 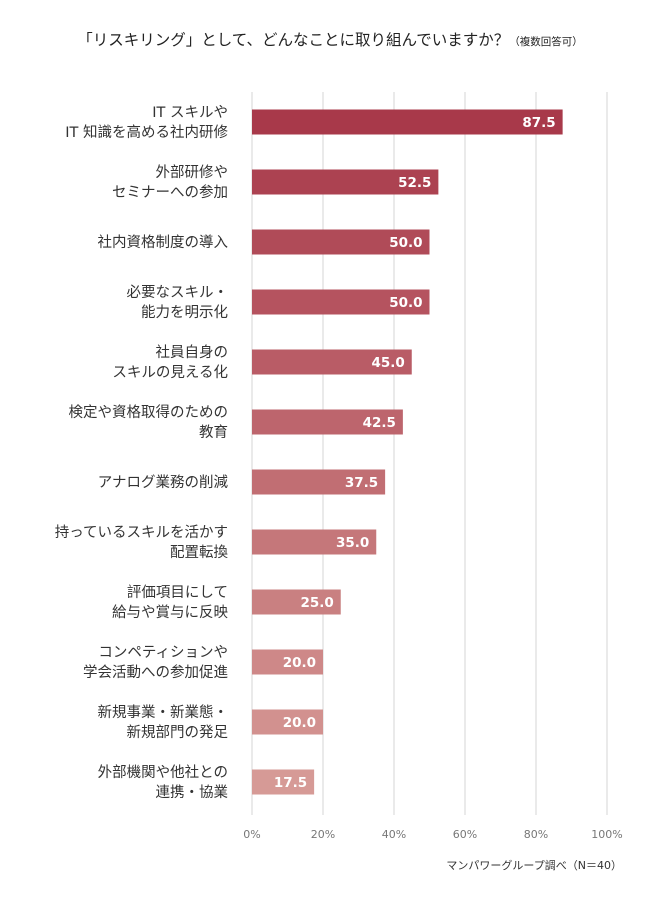 I want to click on bar-value-label: 37.5, so click(x=361, y=483).